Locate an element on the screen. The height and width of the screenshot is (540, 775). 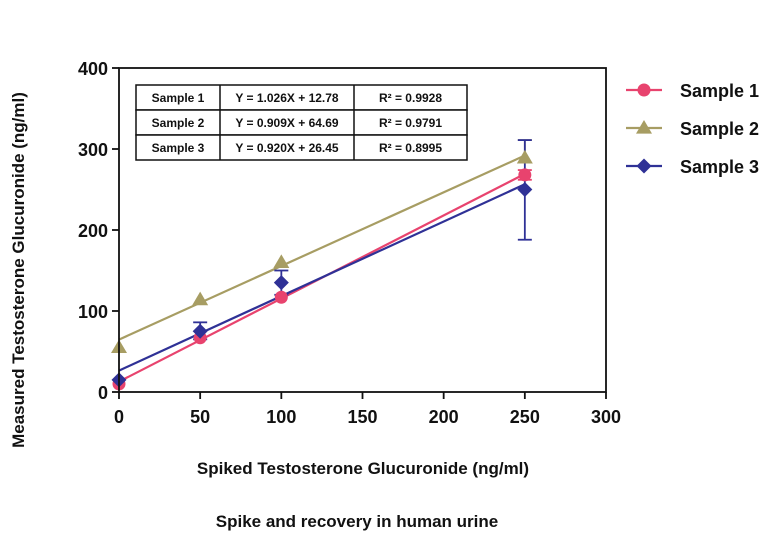
legend-label-sample-2: Sample 2 is located at coordinates (719, 129).